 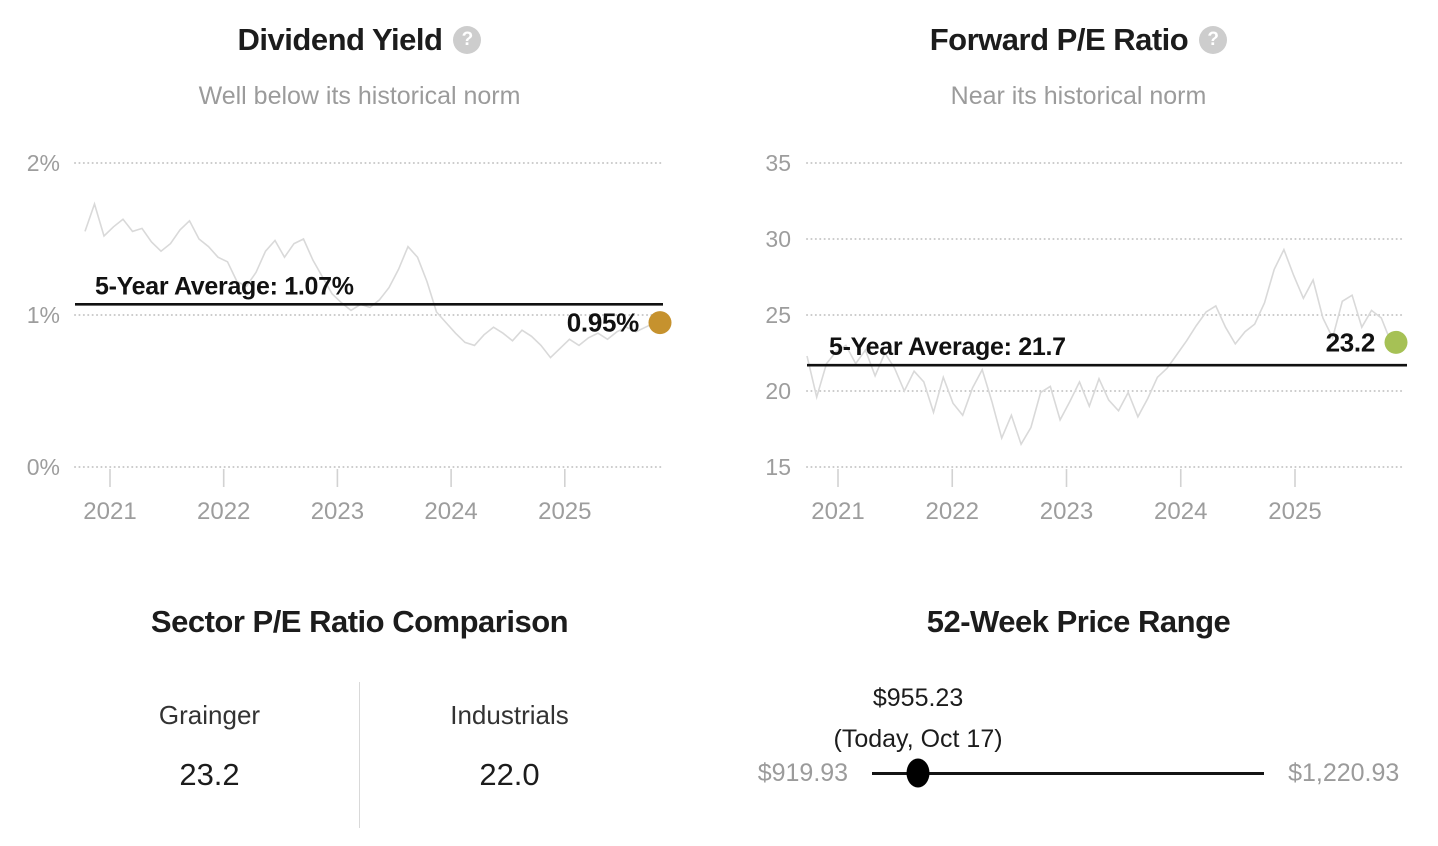 What do you see at coordinates (509, 715) in the screenshot?
I see `sector-col-label: Industrials` at bounding box center [509, 715].